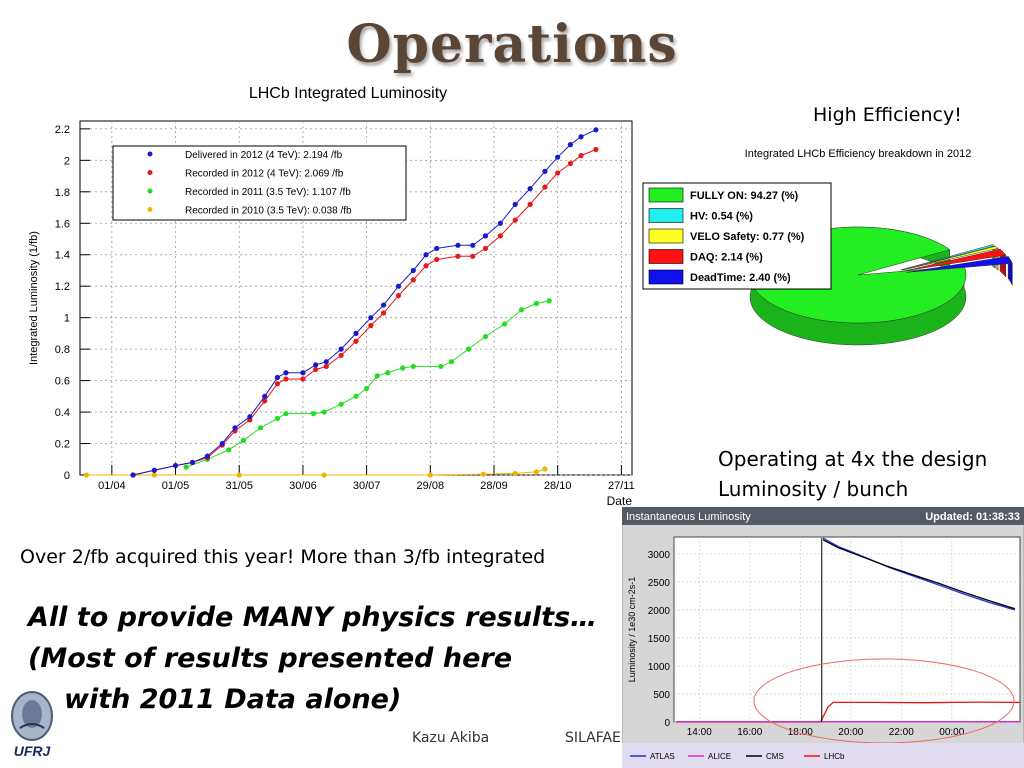 The height and width of the screenshot is (768, 1024). I want to click on x-tick-label: 01/04, so click(112, 486).